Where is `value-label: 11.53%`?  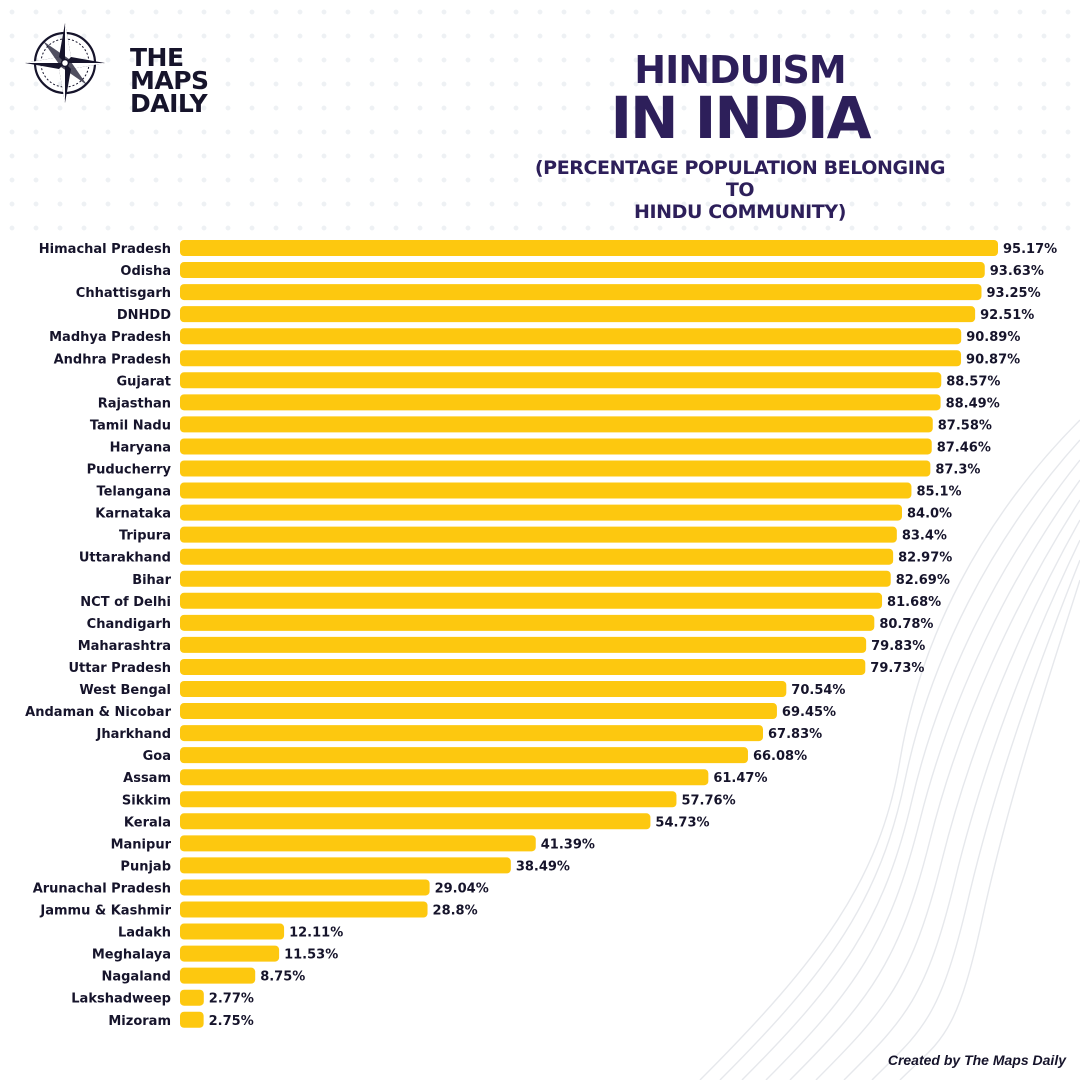 value-label: 11.53% is located at coordinates (311, 955).